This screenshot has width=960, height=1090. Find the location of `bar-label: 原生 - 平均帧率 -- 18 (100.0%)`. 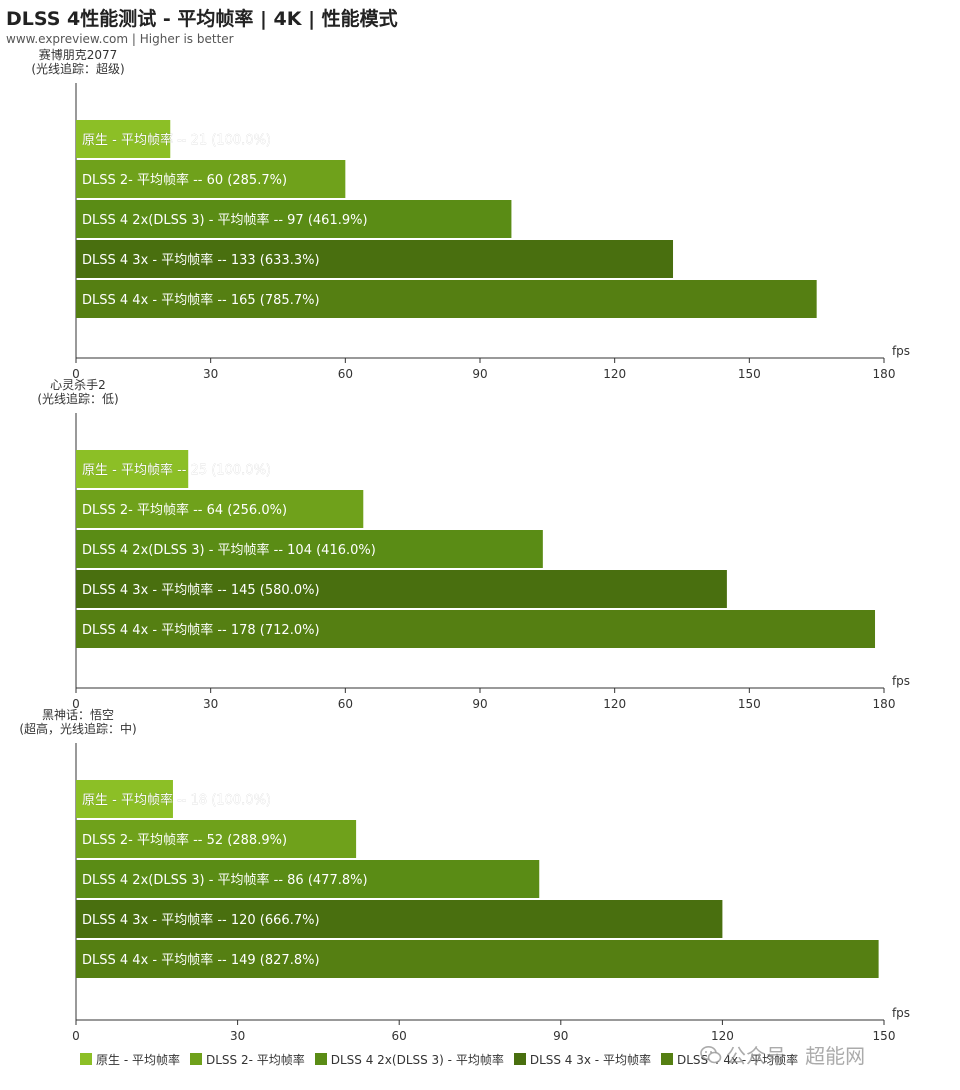

bar-label: 原生 - 平均帧率 -- 18 (100.0%) is located at coordinates (176, 800).